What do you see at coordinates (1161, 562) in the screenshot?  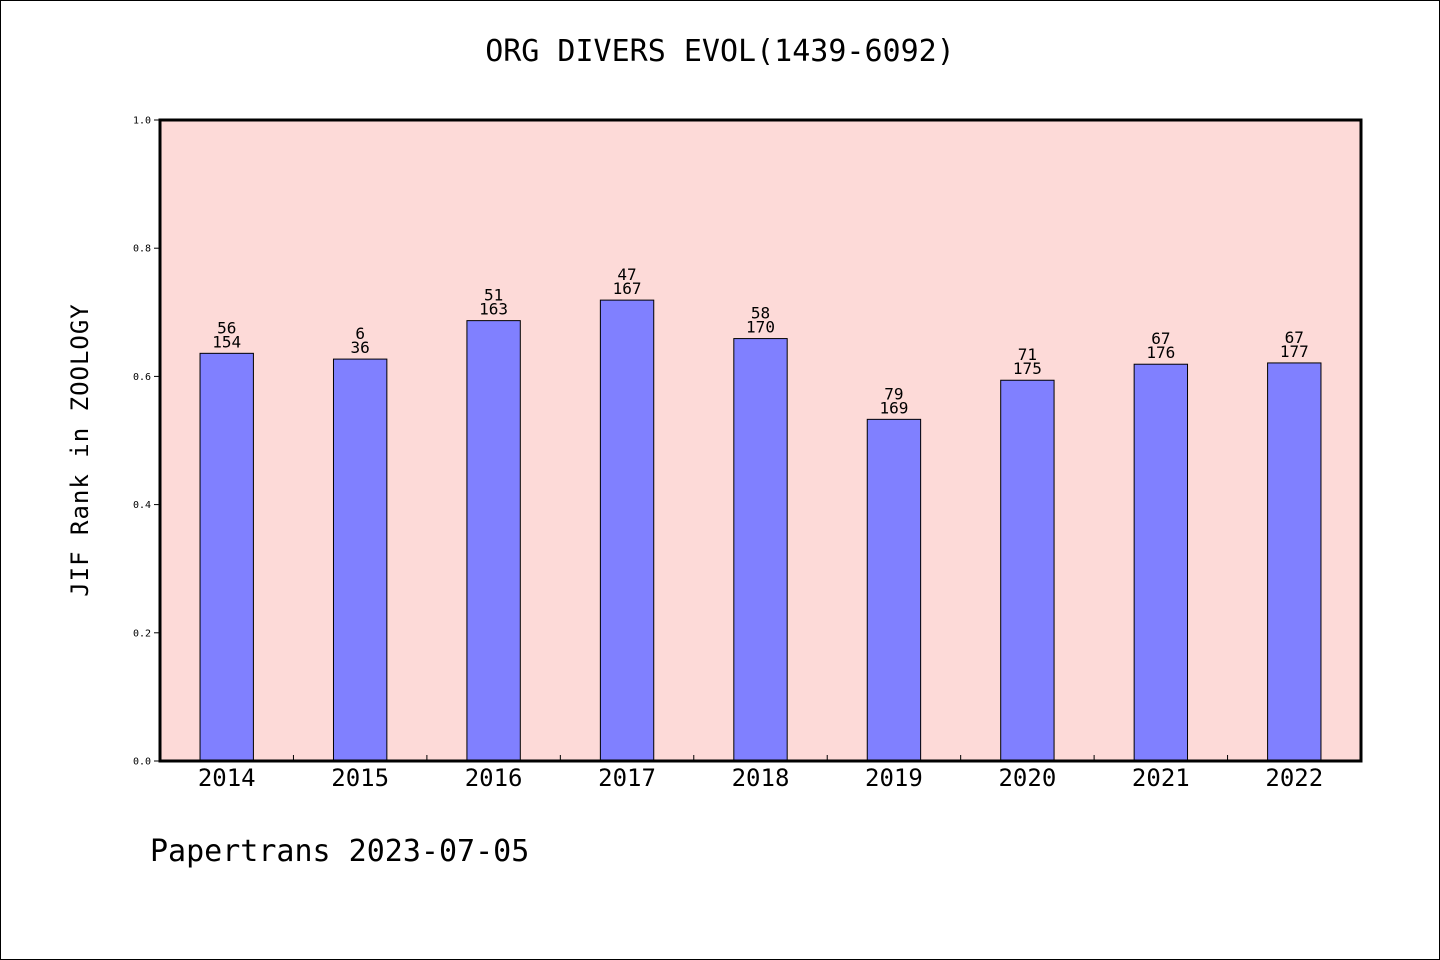 I see `bar-2021` at bounding box center [1161, 562].